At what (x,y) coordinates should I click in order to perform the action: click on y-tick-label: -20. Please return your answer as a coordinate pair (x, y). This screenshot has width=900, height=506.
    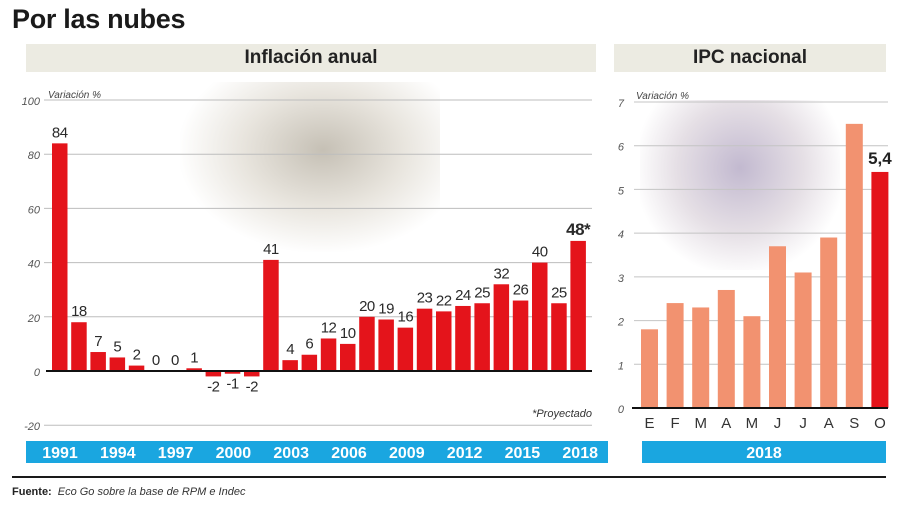
    Looking at the image, I should click on (32, 427).